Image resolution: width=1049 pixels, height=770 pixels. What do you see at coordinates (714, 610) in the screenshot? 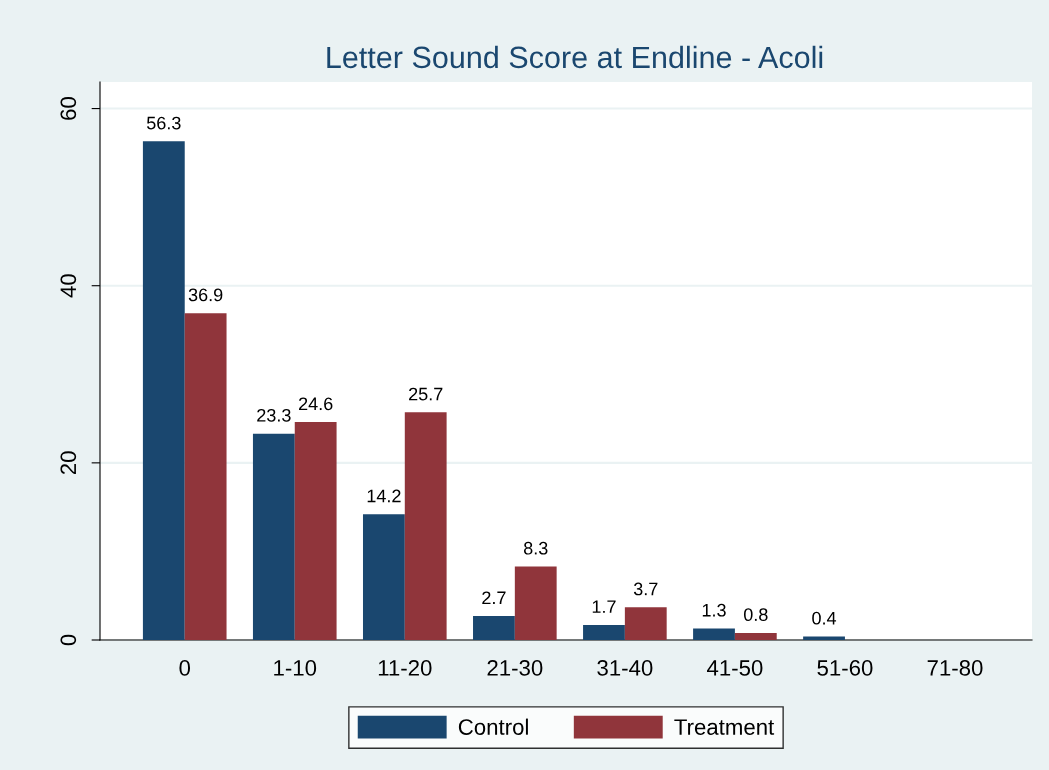
I see `data-label: 1.3` at bounding box center [714, 610].